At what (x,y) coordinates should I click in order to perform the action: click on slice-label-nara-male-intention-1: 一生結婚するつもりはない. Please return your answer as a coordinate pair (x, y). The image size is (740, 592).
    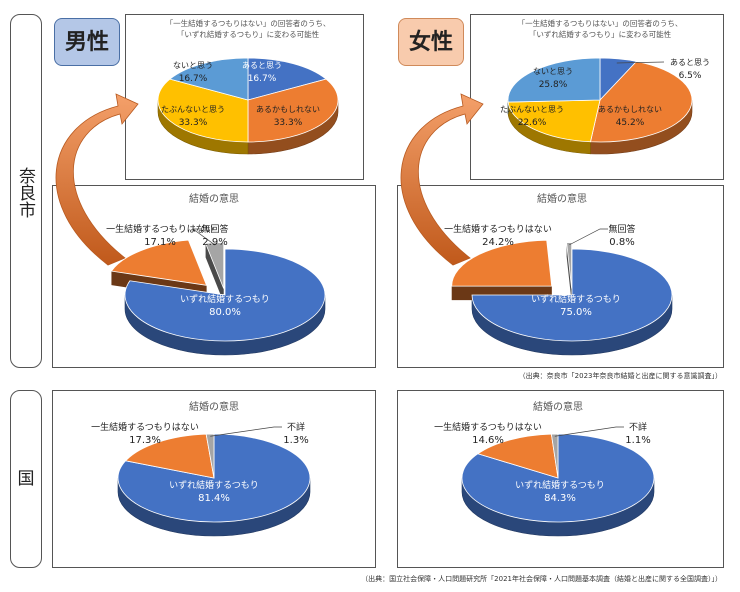
    Looking at the image, I should click on (160, 229).